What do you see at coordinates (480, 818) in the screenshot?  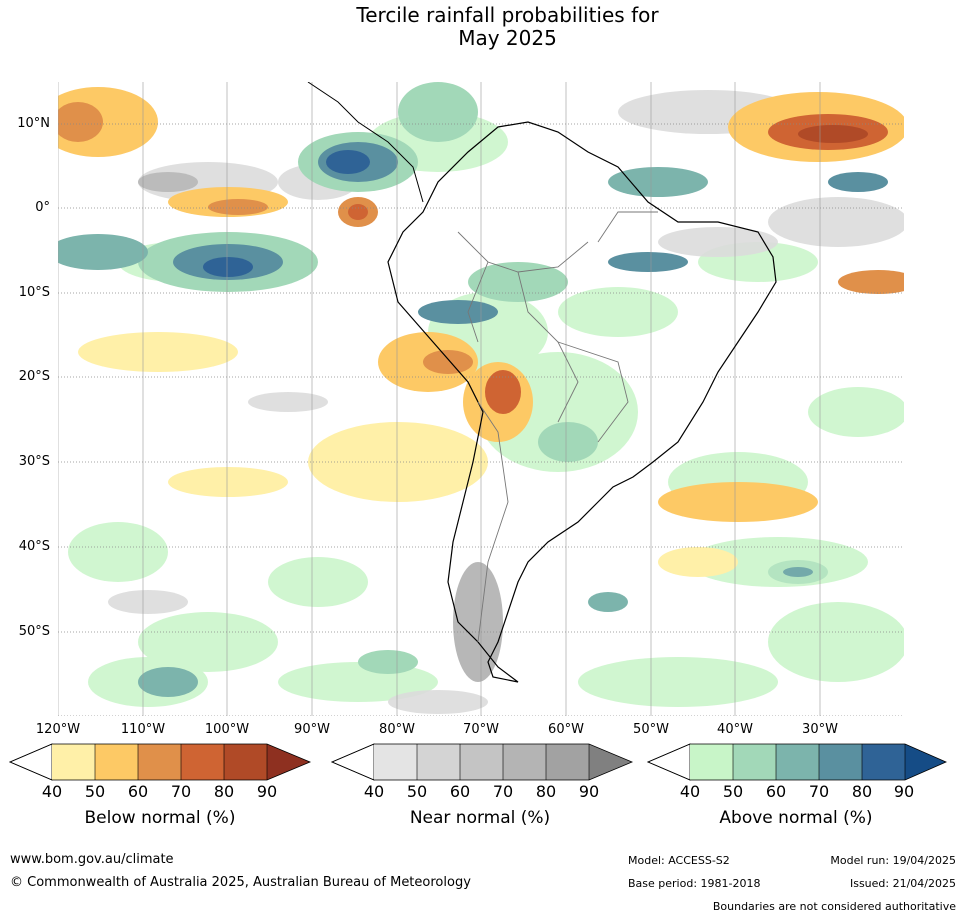 I see `near-normal-title: Near normal (%)` at bounding box center [480, 818].